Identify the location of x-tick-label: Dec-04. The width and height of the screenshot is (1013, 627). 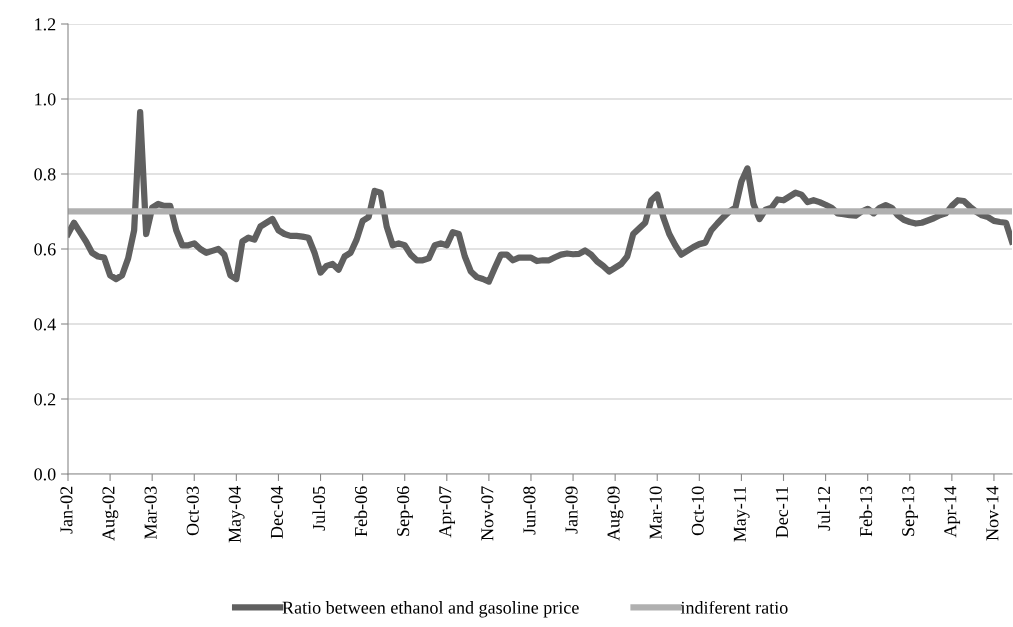
(276, 512).